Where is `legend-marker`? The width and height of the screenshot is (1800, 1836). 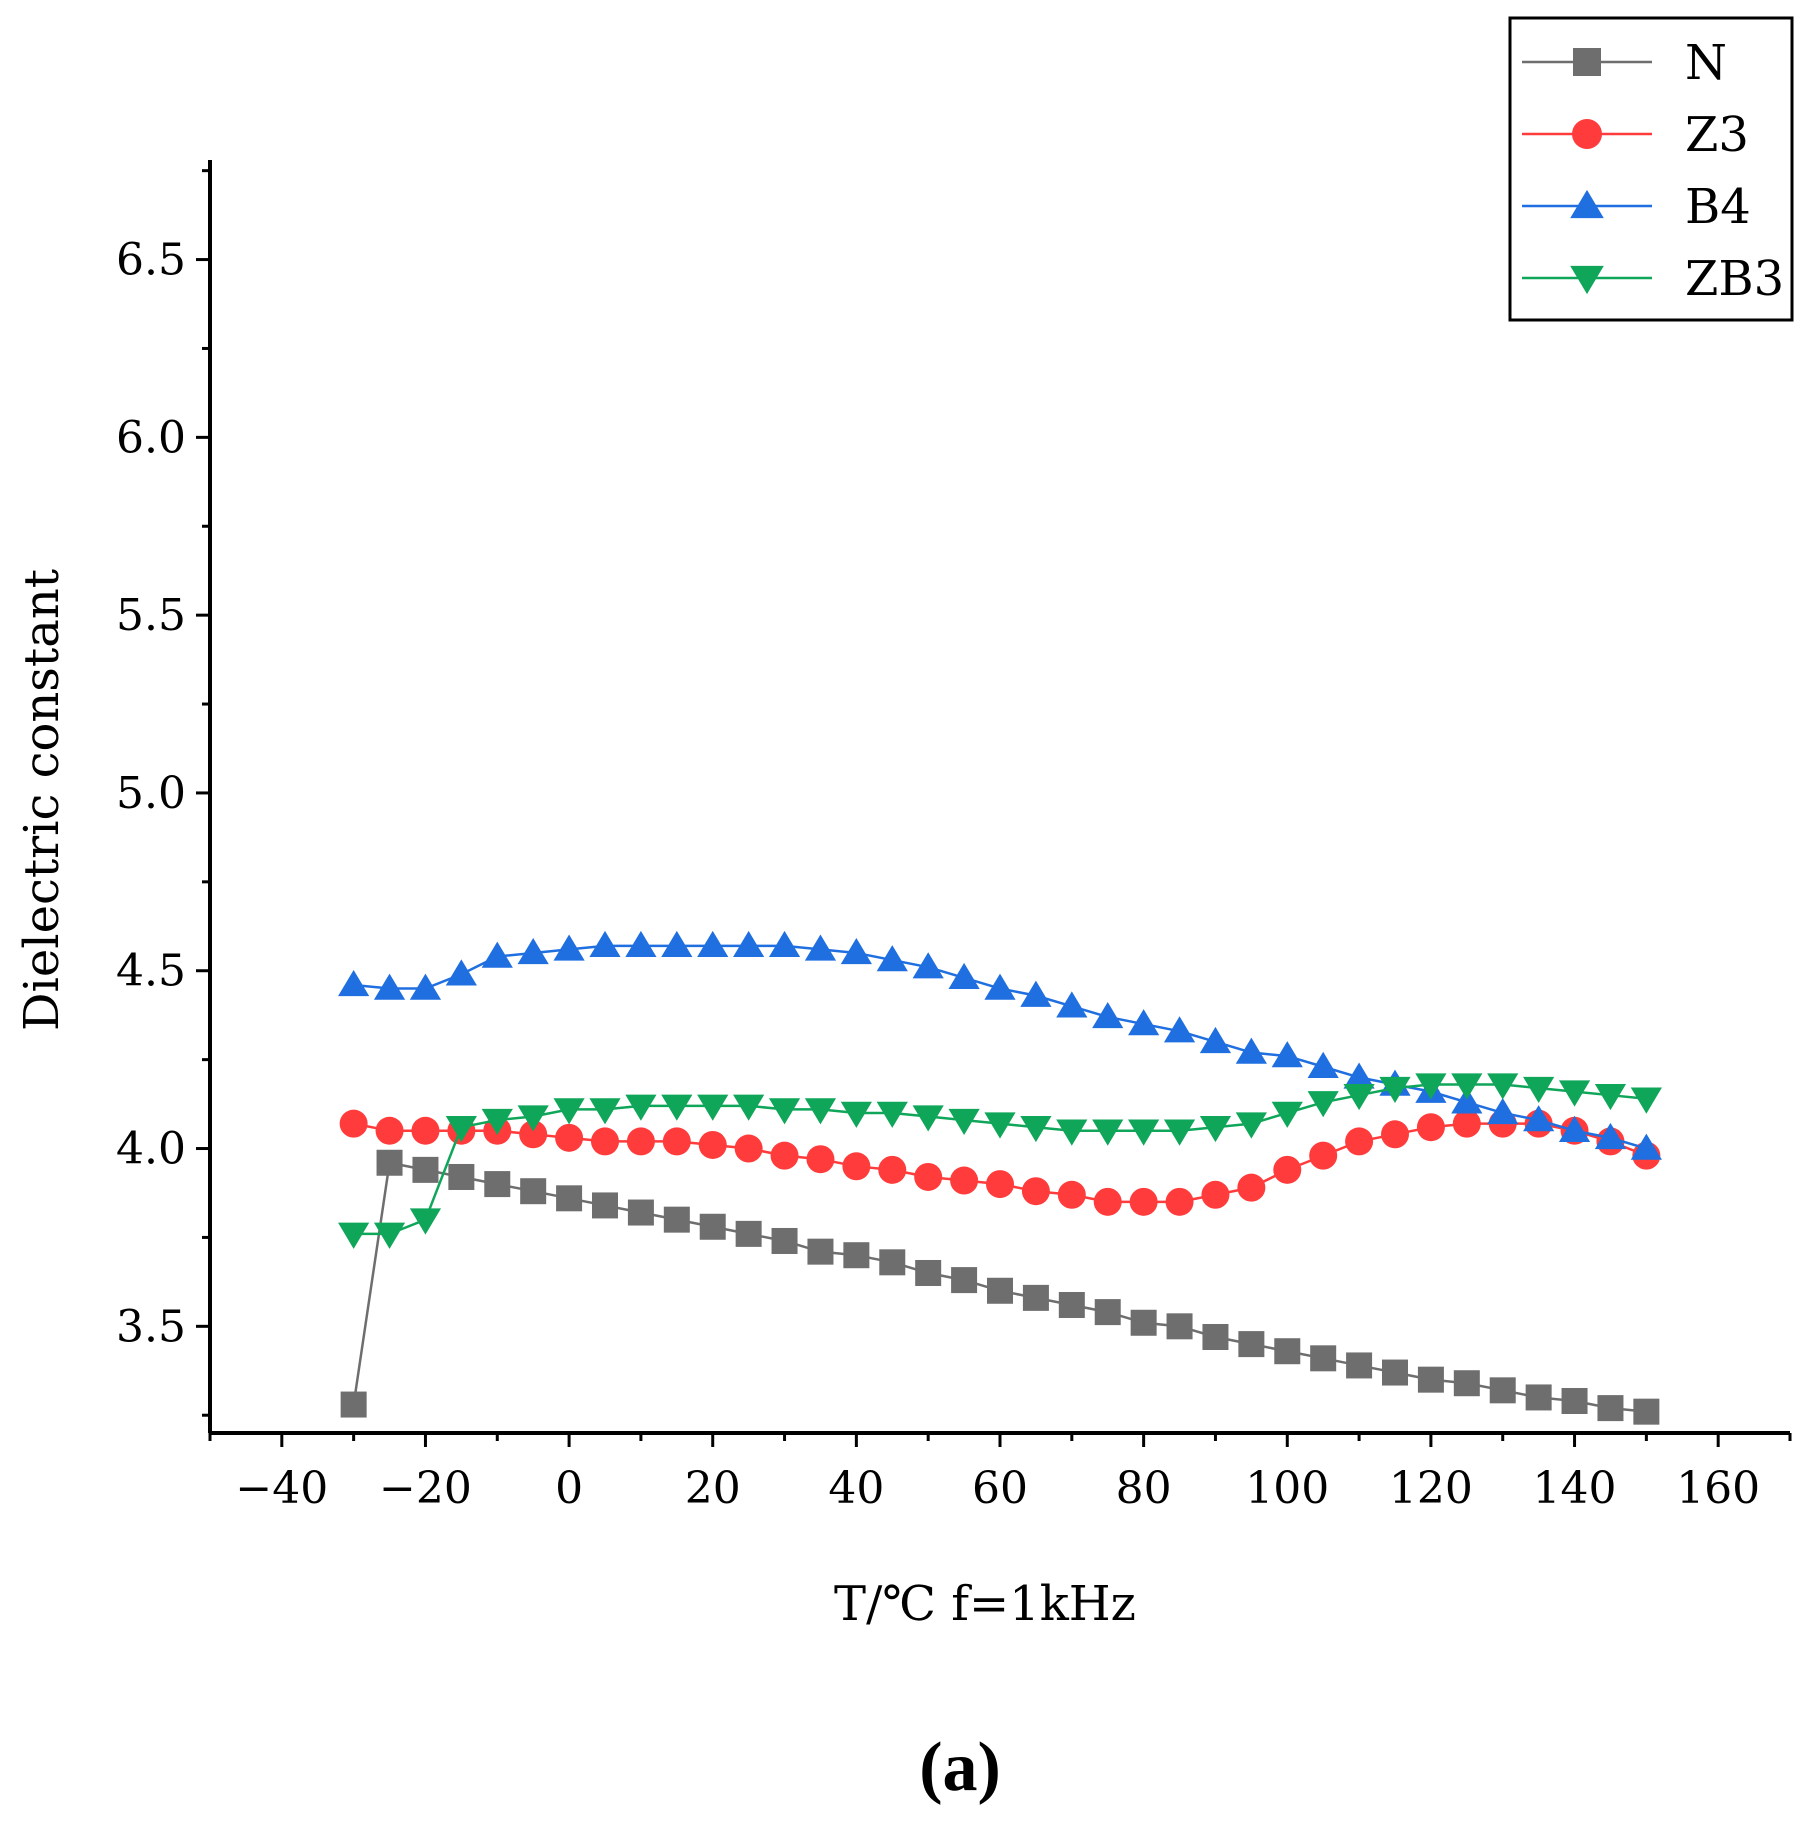 legend-marker is located at coordinates (1587, 204).